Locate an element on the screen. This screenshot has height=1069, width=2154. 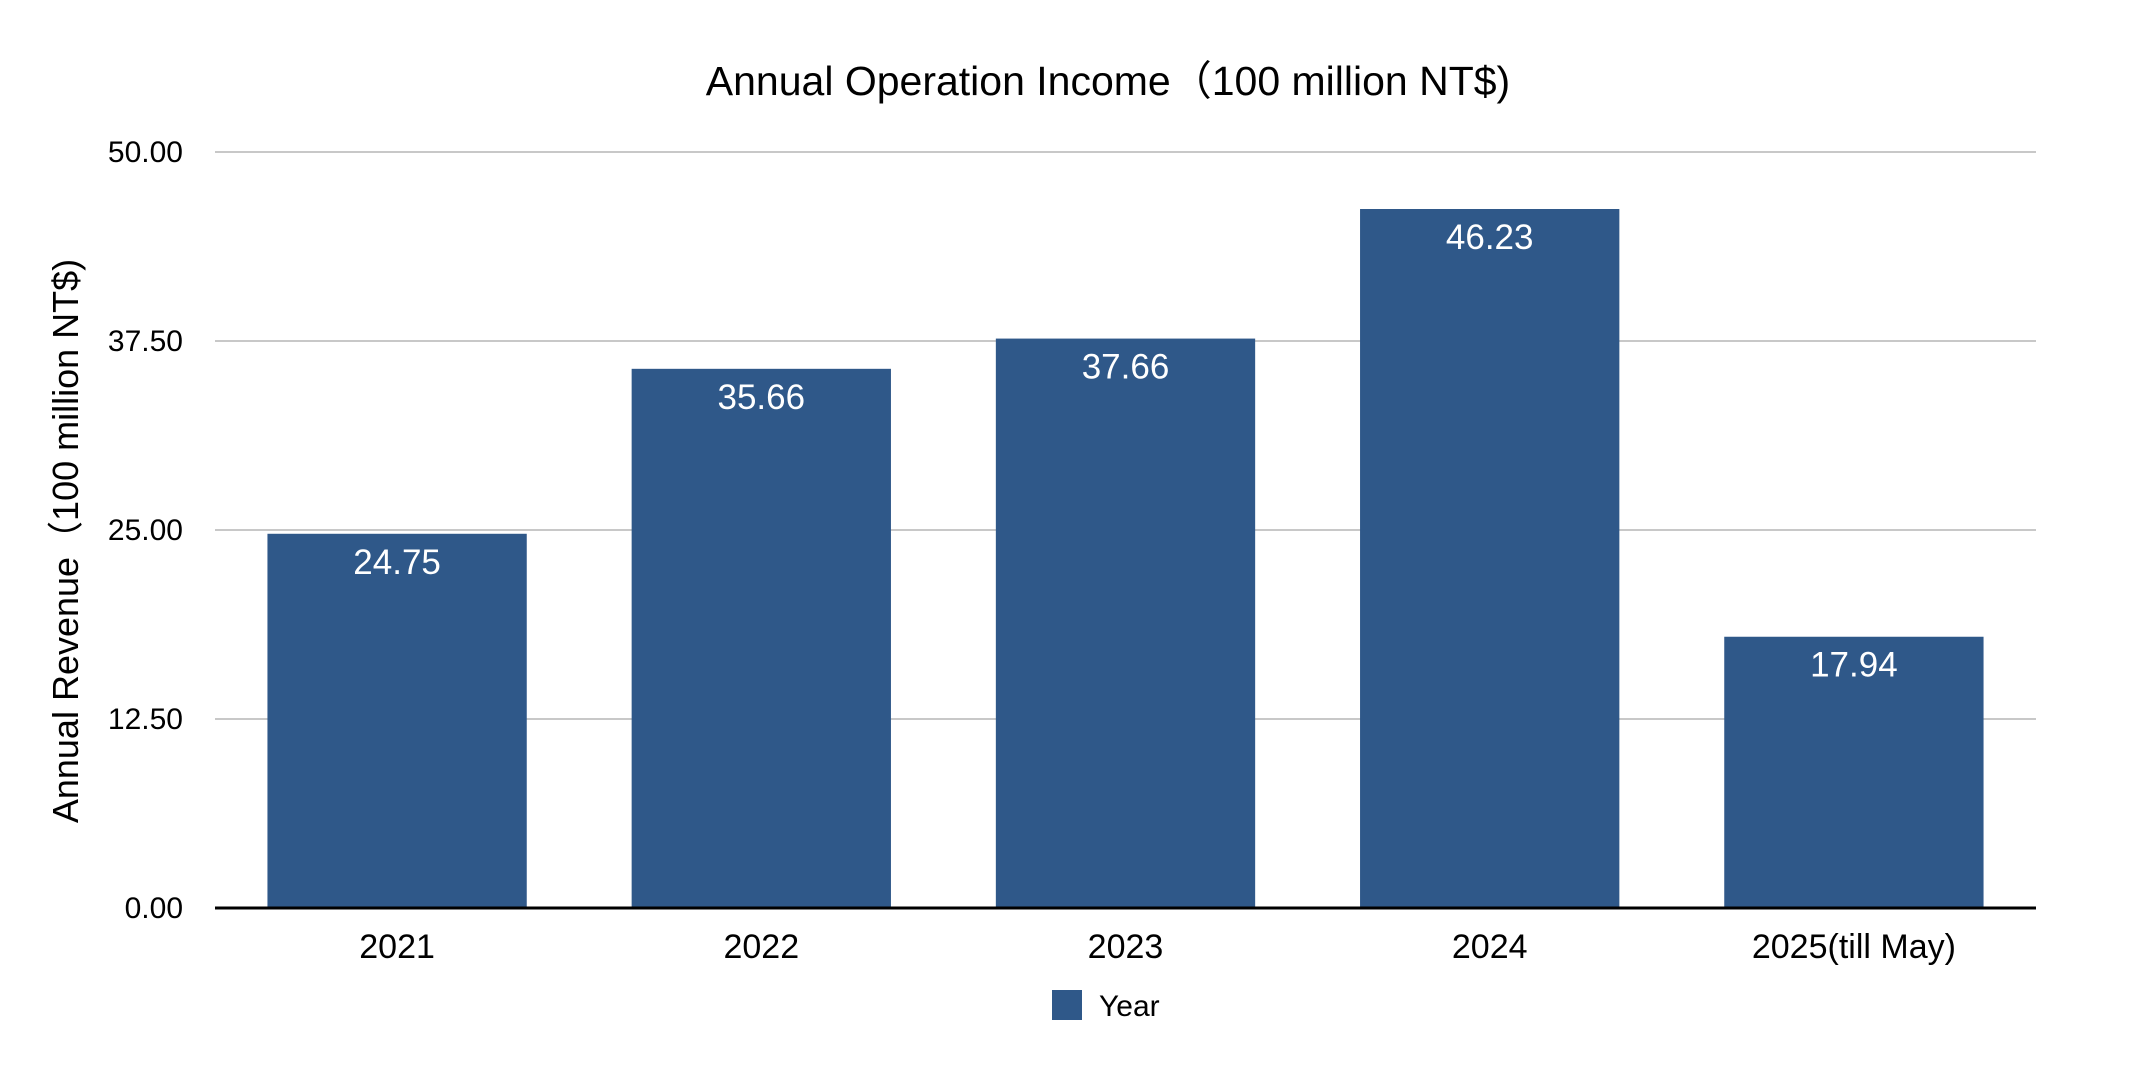
y-tick-label: 37.50 is located at coordinates (145, 341).